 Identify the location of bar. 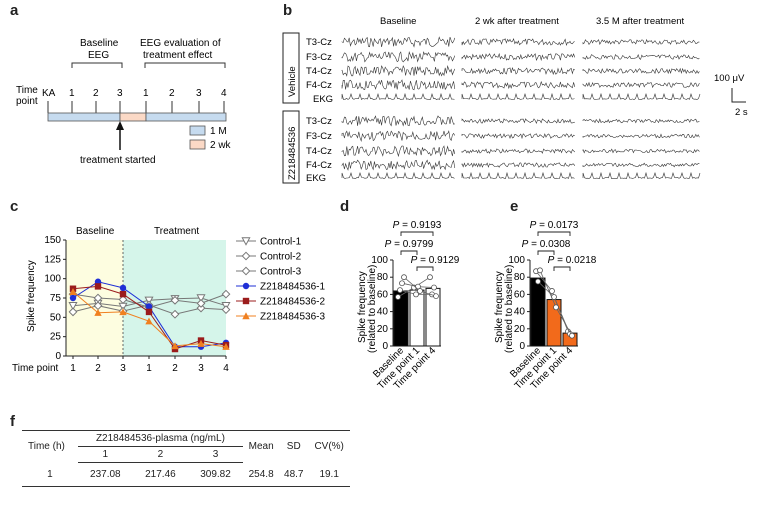
(538, 312).